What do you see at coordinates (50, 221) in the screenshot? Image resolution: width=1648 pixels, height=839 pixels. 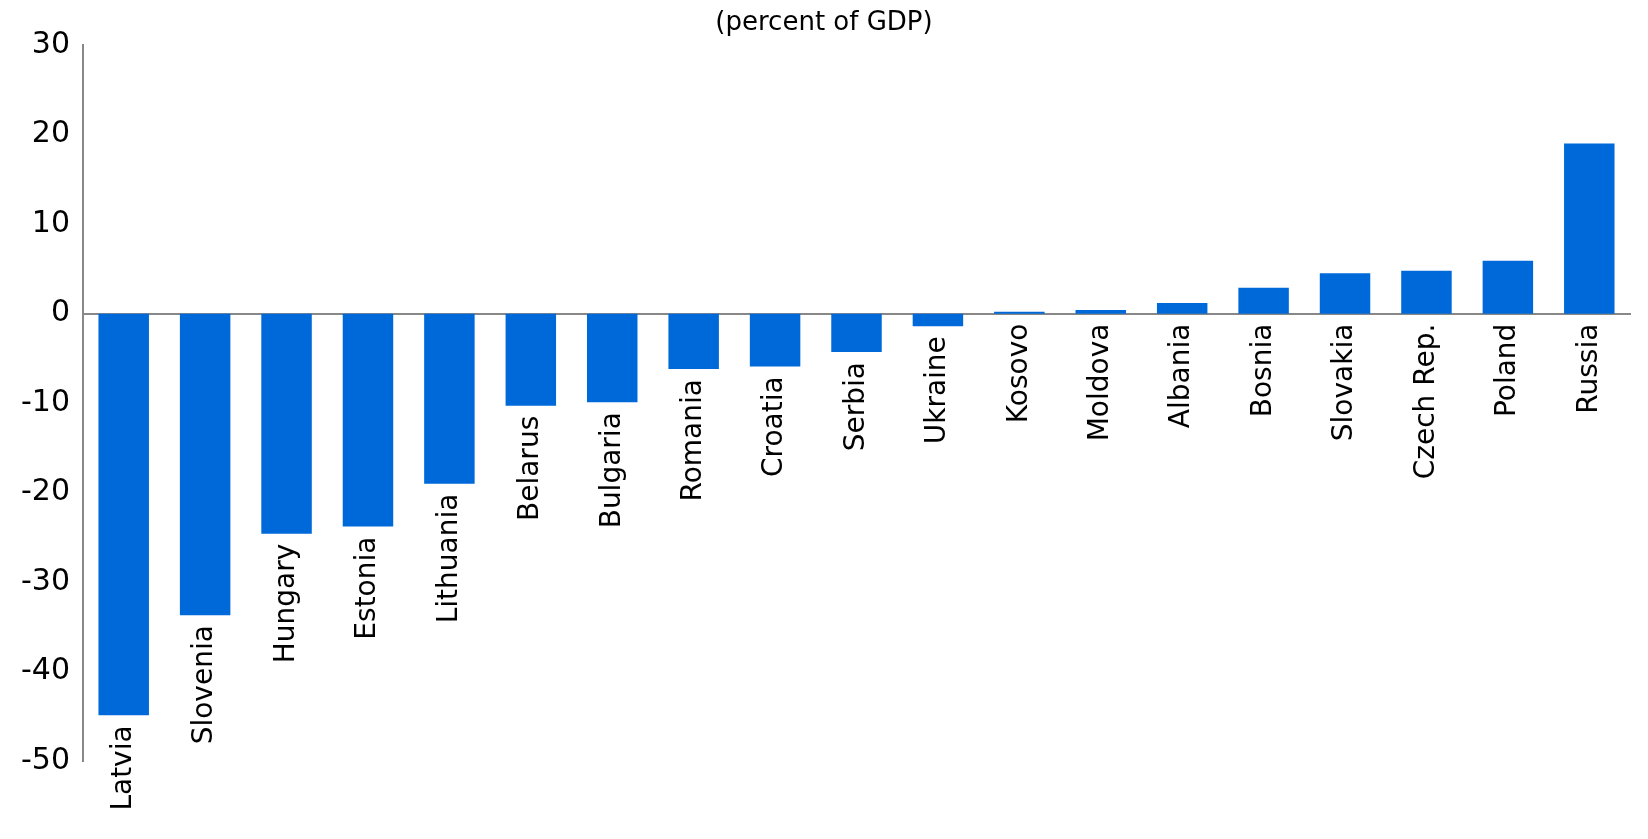 I see `y-tick-label: 10` at bounding box center [50, 221].